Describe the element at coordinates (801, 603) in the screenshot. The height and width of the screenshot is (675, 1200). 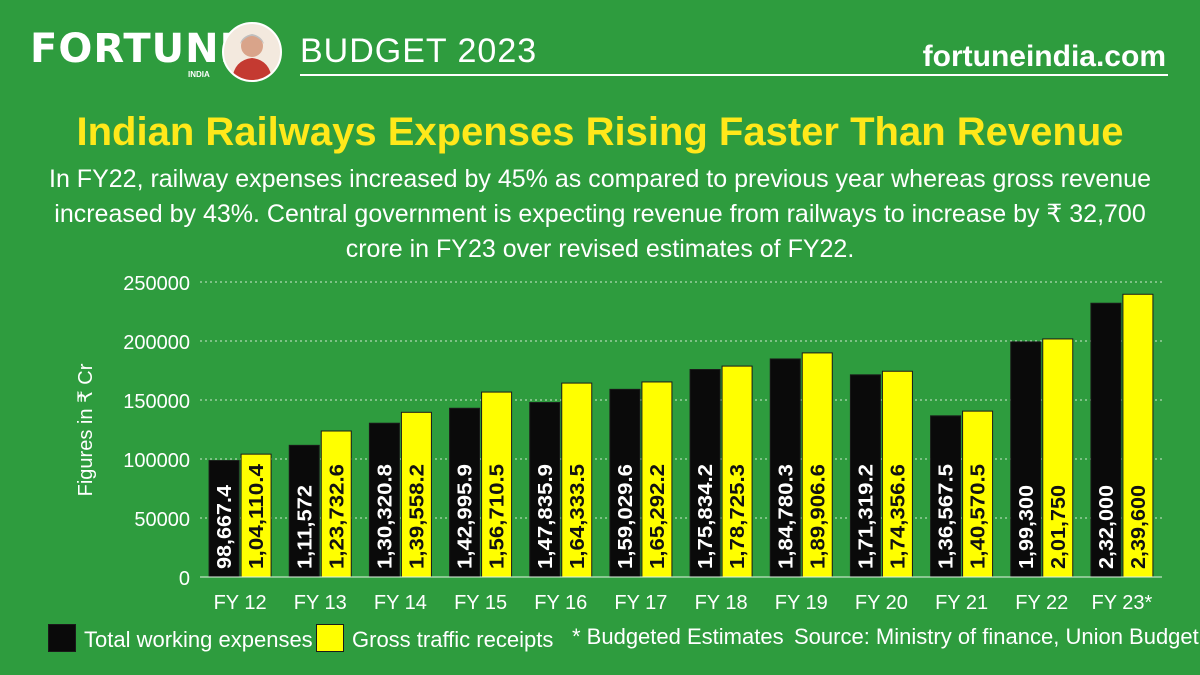
I see `x-tick-label: FY 19` at that location.